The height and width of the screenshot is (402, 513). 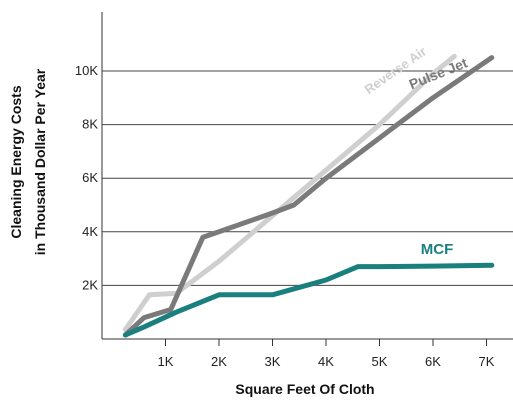 I want to click on y-tick-label: 8K, so click(x=90, y=124).